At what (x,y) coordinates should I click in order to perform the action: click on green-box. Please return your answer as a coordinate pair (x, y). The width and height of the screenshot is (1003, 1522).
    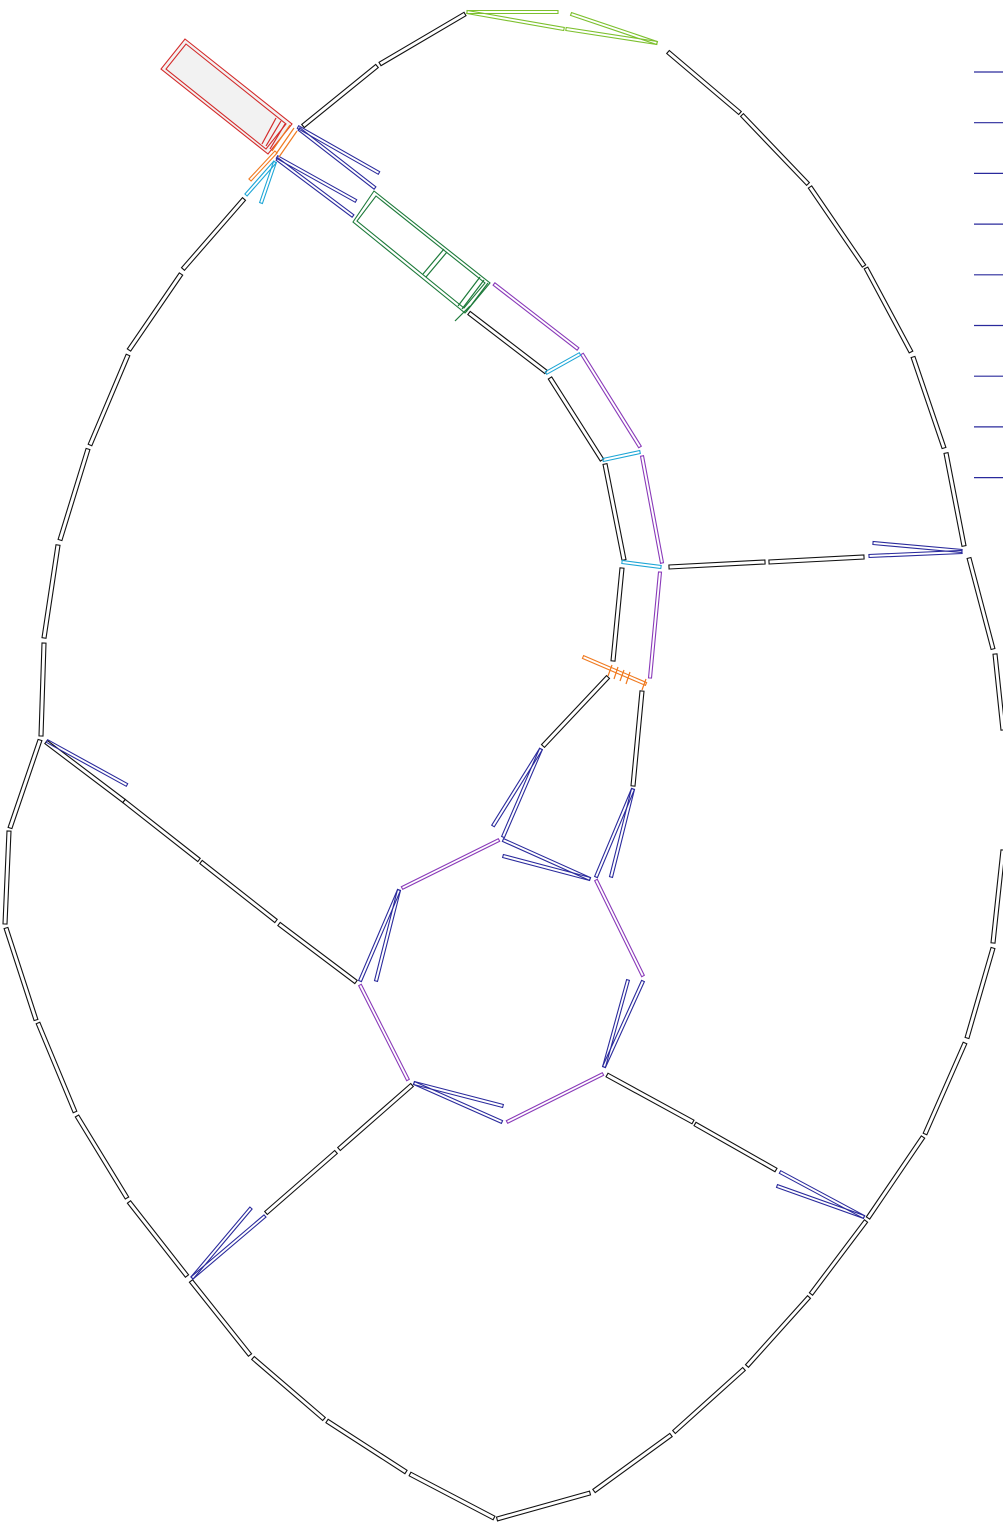
    Looking at the image, I should click on (421, 252).